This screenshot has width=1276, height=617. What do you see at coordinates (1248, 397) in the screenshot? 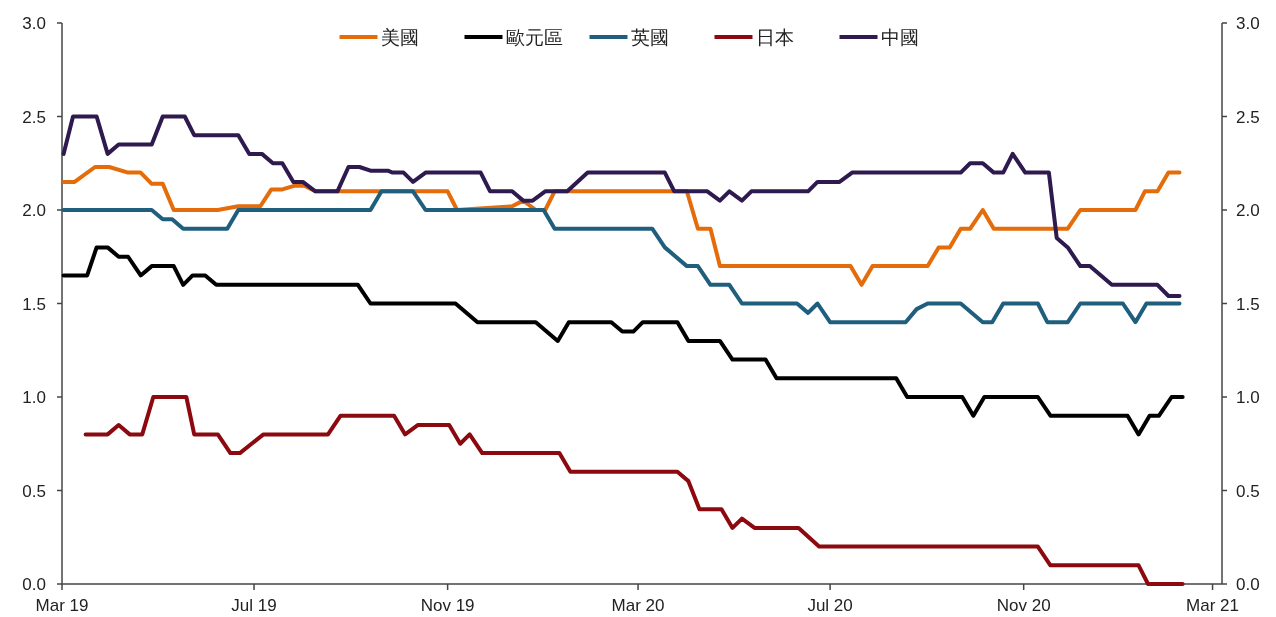
I see `y2-tick-label: 1.0` at bounding box center [1248, 397].